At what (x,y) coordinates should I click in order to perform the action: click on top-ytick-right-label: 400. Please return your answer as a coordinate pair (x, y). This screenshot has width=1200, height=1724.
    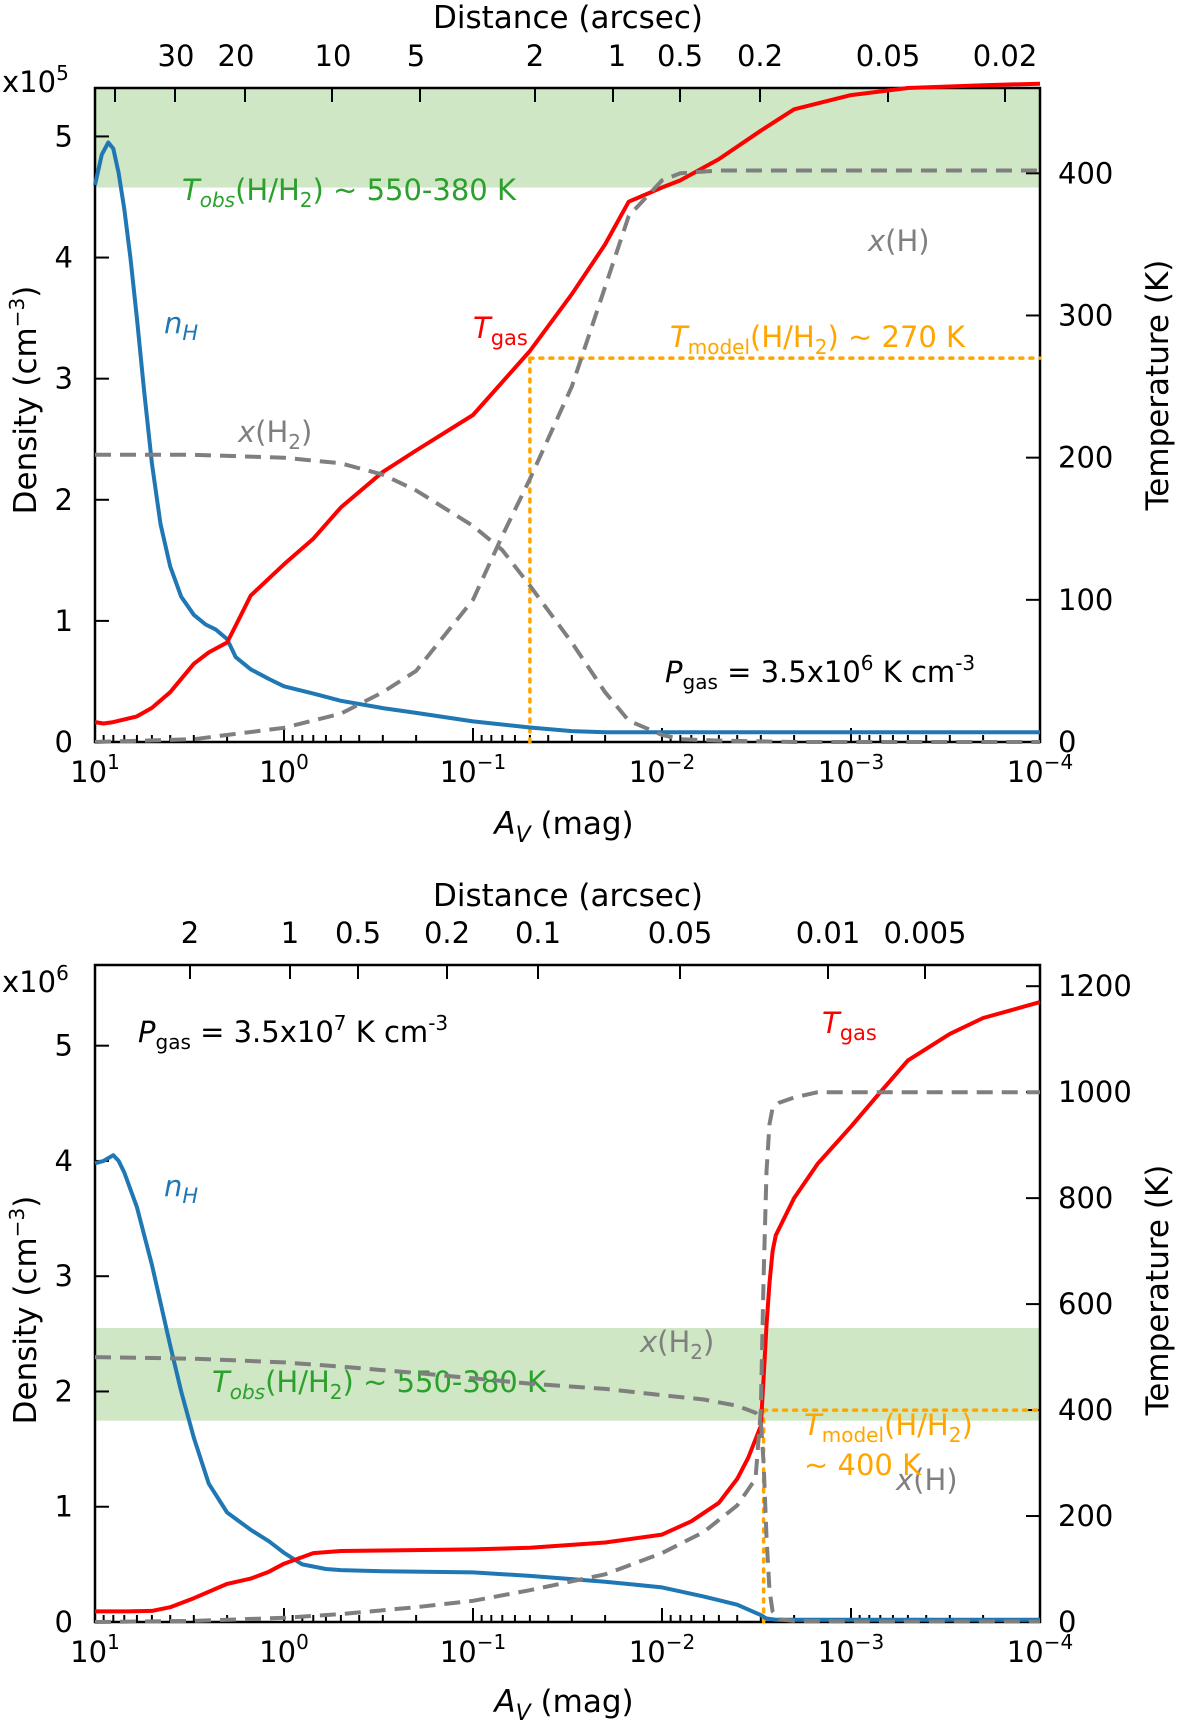
    Looking at the image, I should click on (1085, 173).